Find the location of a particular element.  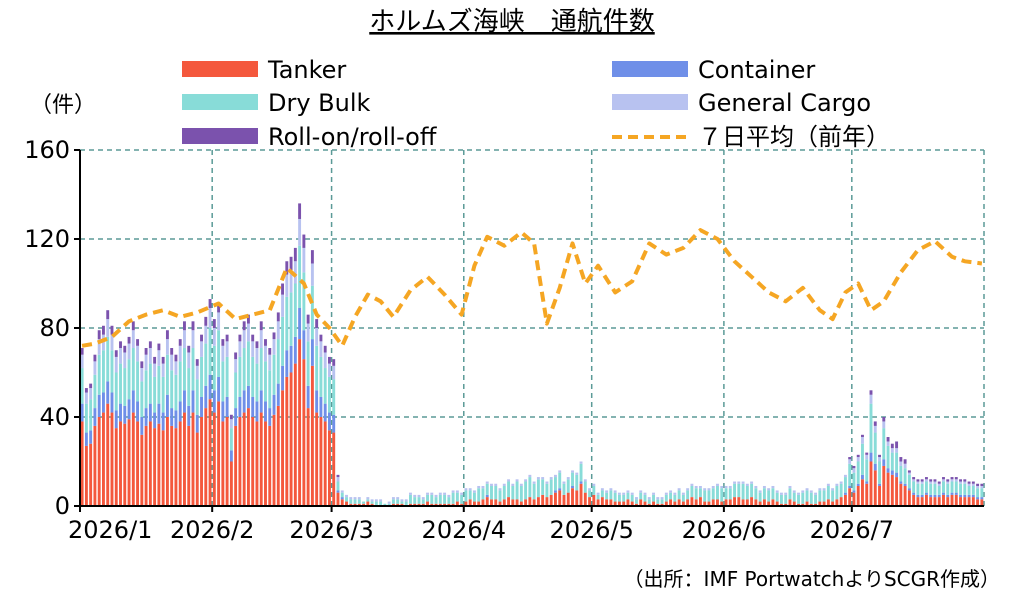

legend-swatch is located at coordinates (220, 69).